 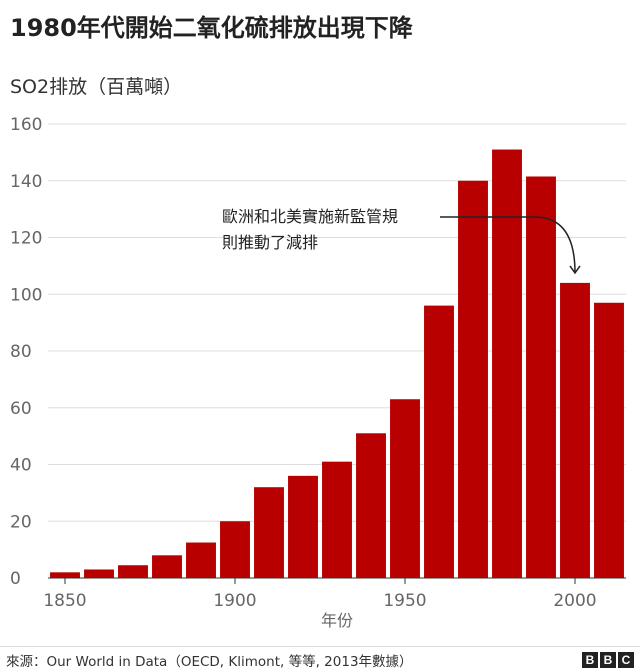 I want to click on annotation-text-line-1: 歐洲和北美實施新監管規, so click(x=310, y=216).